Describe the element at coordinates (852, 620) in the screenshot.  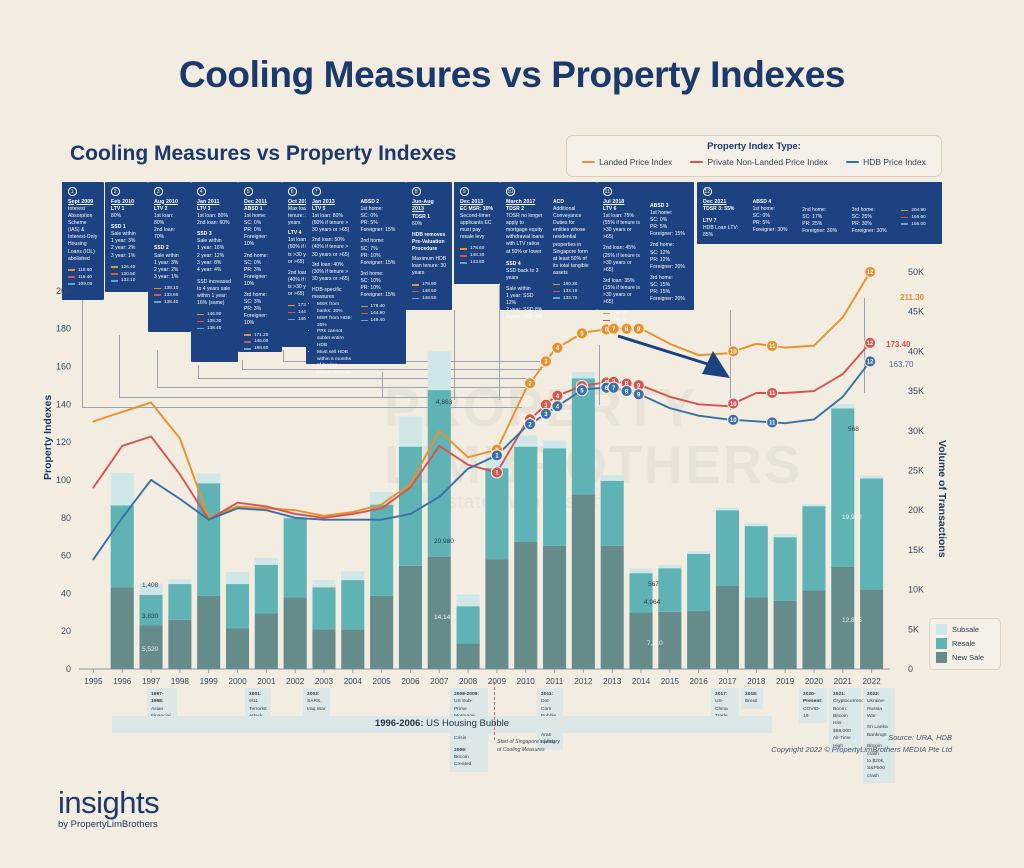
I see `bar-label-newsale-2021: 12,855` at that location.